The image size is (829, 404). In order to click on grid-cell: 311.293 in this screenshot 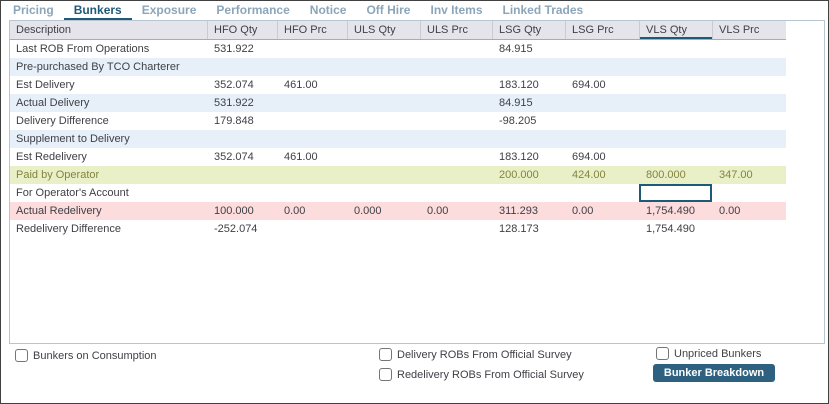, I will do `click(518, 211)`.